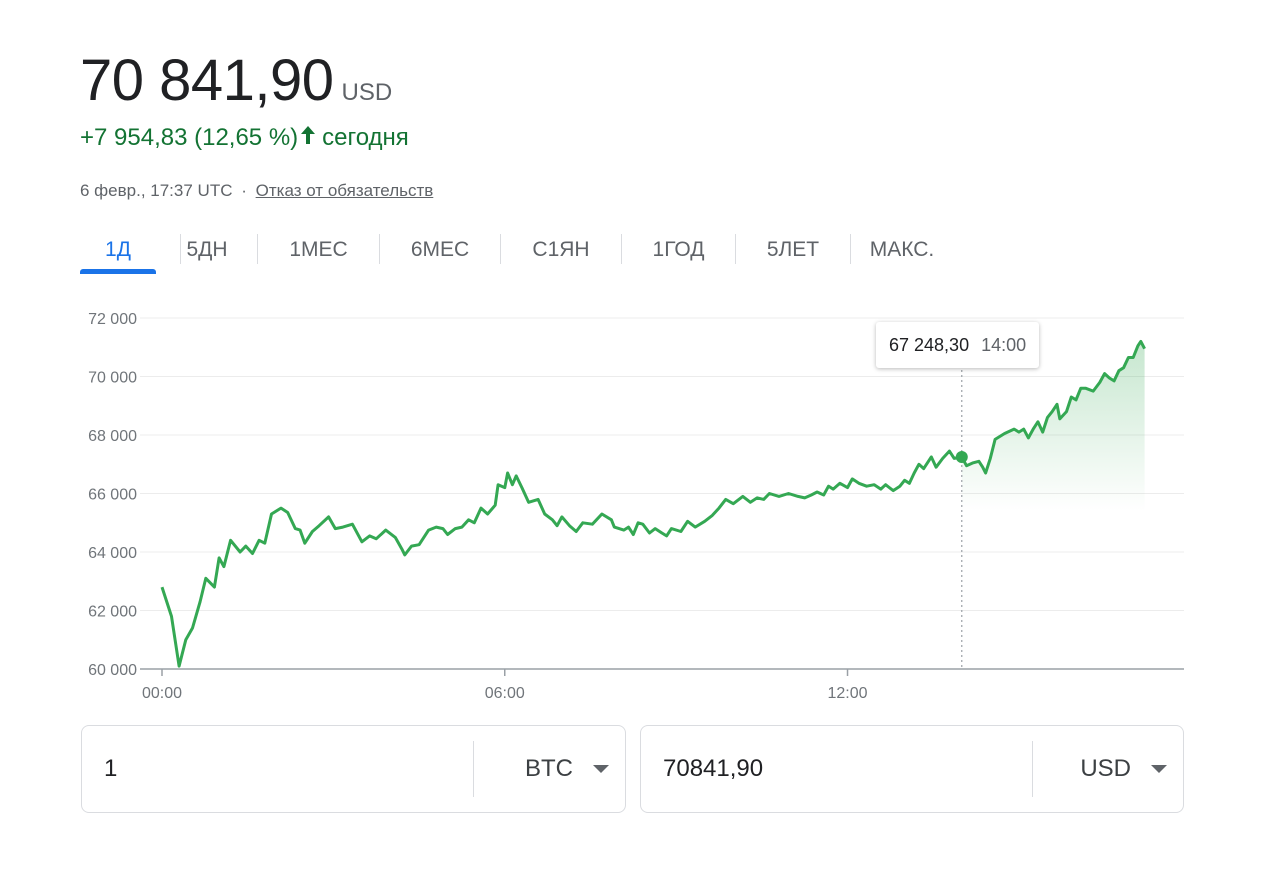 The image size is (1280, 880). I want to click on from-currency-select: BTC, so click(549, 769).